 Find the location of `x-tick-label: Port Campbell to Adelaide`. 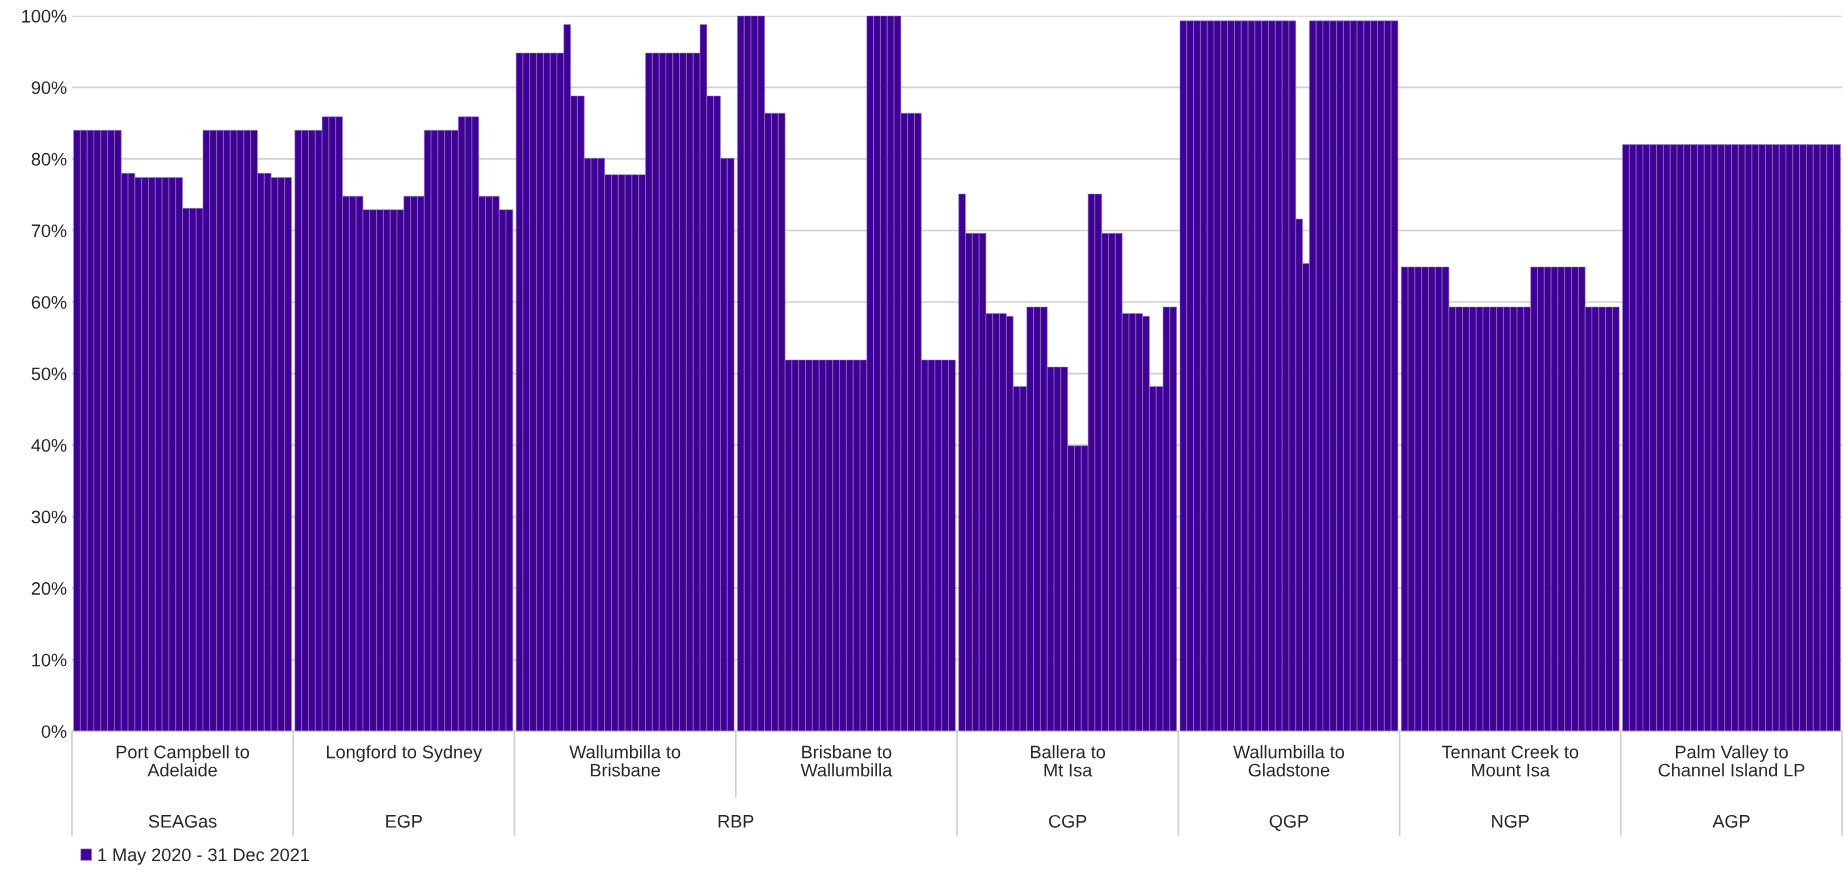

x-tick-label: Port Campbell to Adelaide is located at coordinates (183, 761).